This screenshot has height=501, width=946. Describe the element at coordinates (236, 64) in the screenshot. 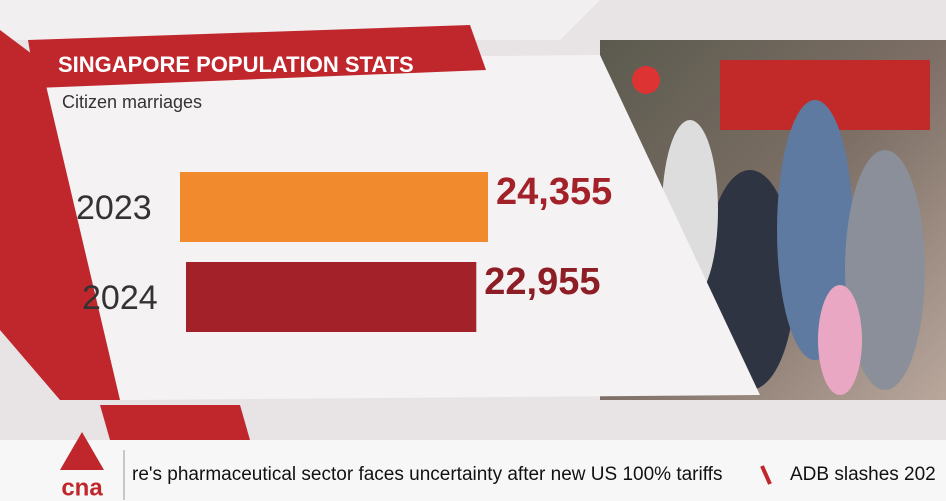

I see `chart-title: SINGAPORE POPULATION STATS` at that location.